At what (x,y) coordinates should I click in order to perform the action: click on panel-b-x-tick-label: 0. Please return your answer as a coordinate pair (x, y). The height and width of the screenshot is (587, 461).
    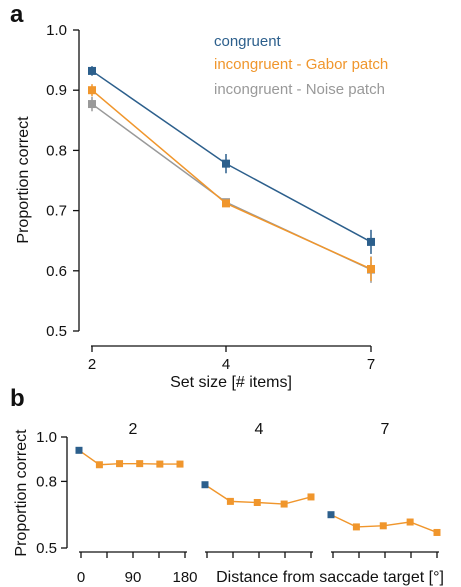
    Looking at the image, I should click on (81, 577).